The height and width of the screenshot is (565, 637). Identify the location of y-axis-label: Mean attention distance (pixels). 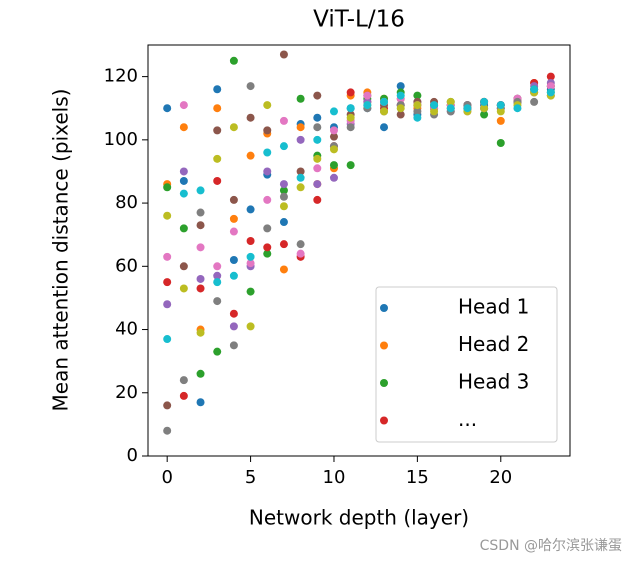
(61, 250).